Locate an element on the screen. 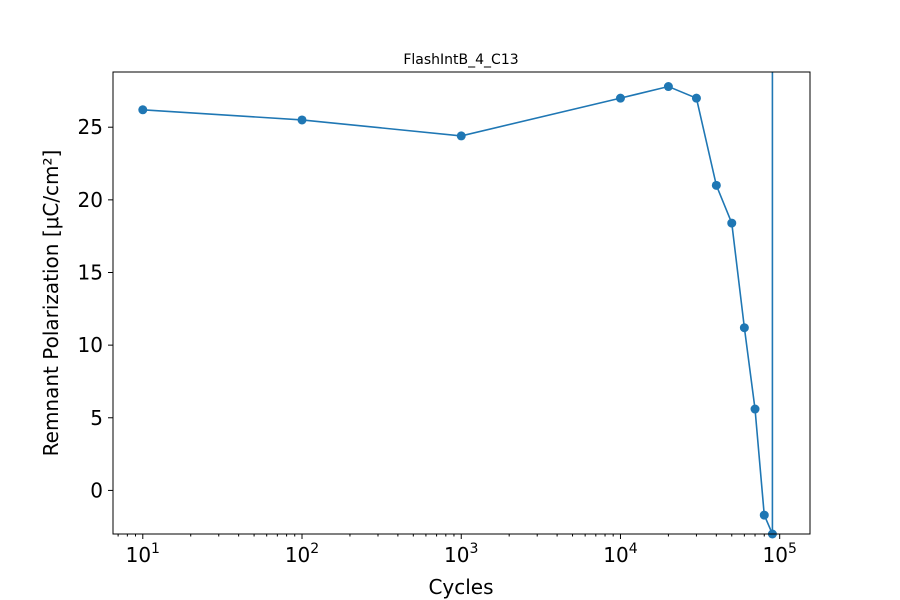  y-tick-label: 25 is located at coordinates (90, 127).